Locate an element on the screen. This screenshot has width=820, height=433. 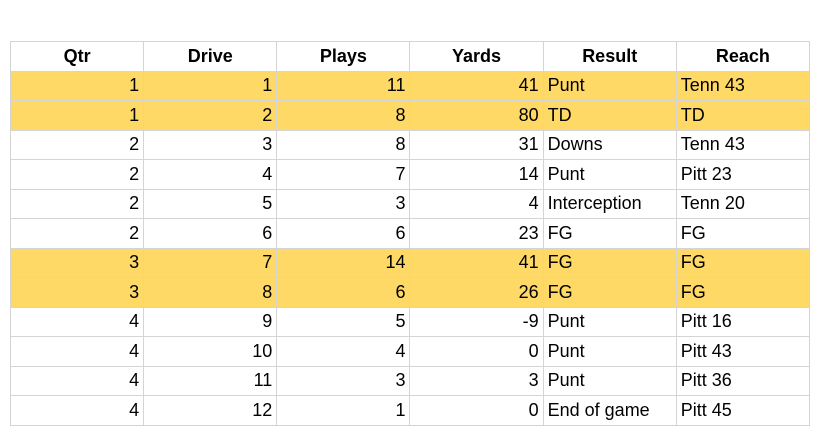
table-row: 4 10 4 0 Punt Pitt 43 is located at coordinates (410, 351).